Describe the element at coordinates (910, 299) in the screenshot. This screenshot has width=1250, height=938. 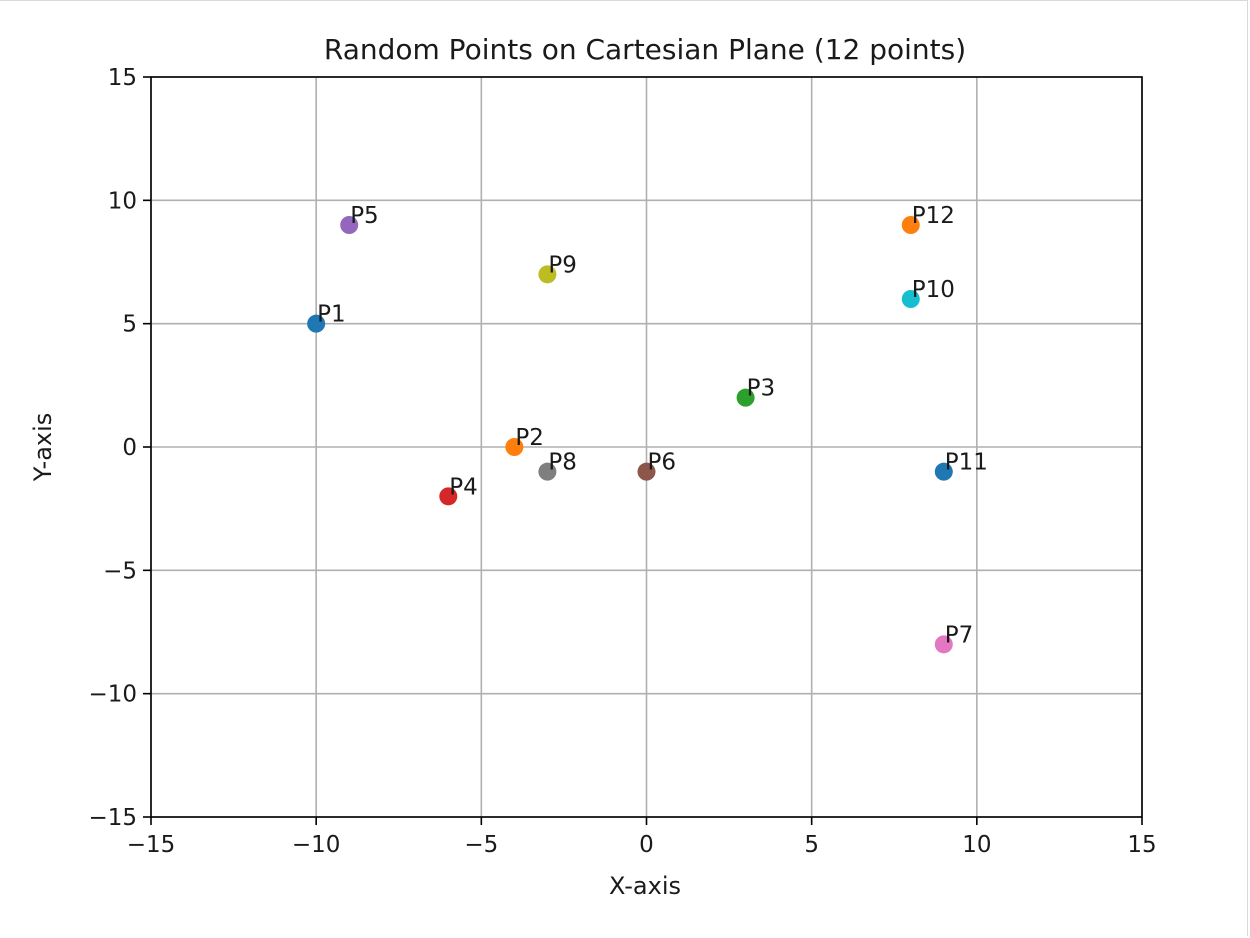
I see `data-point-p10` at that location.